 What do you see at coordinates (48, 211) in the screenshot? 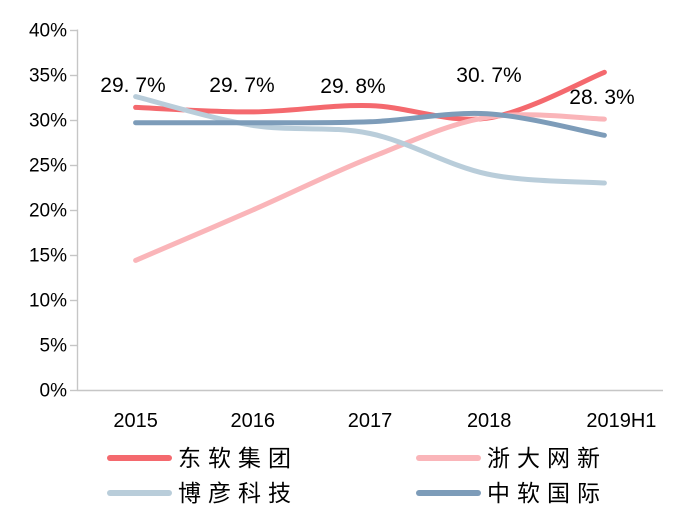
I see `y-tick-label: 20%` at bounding box center [48, 211].